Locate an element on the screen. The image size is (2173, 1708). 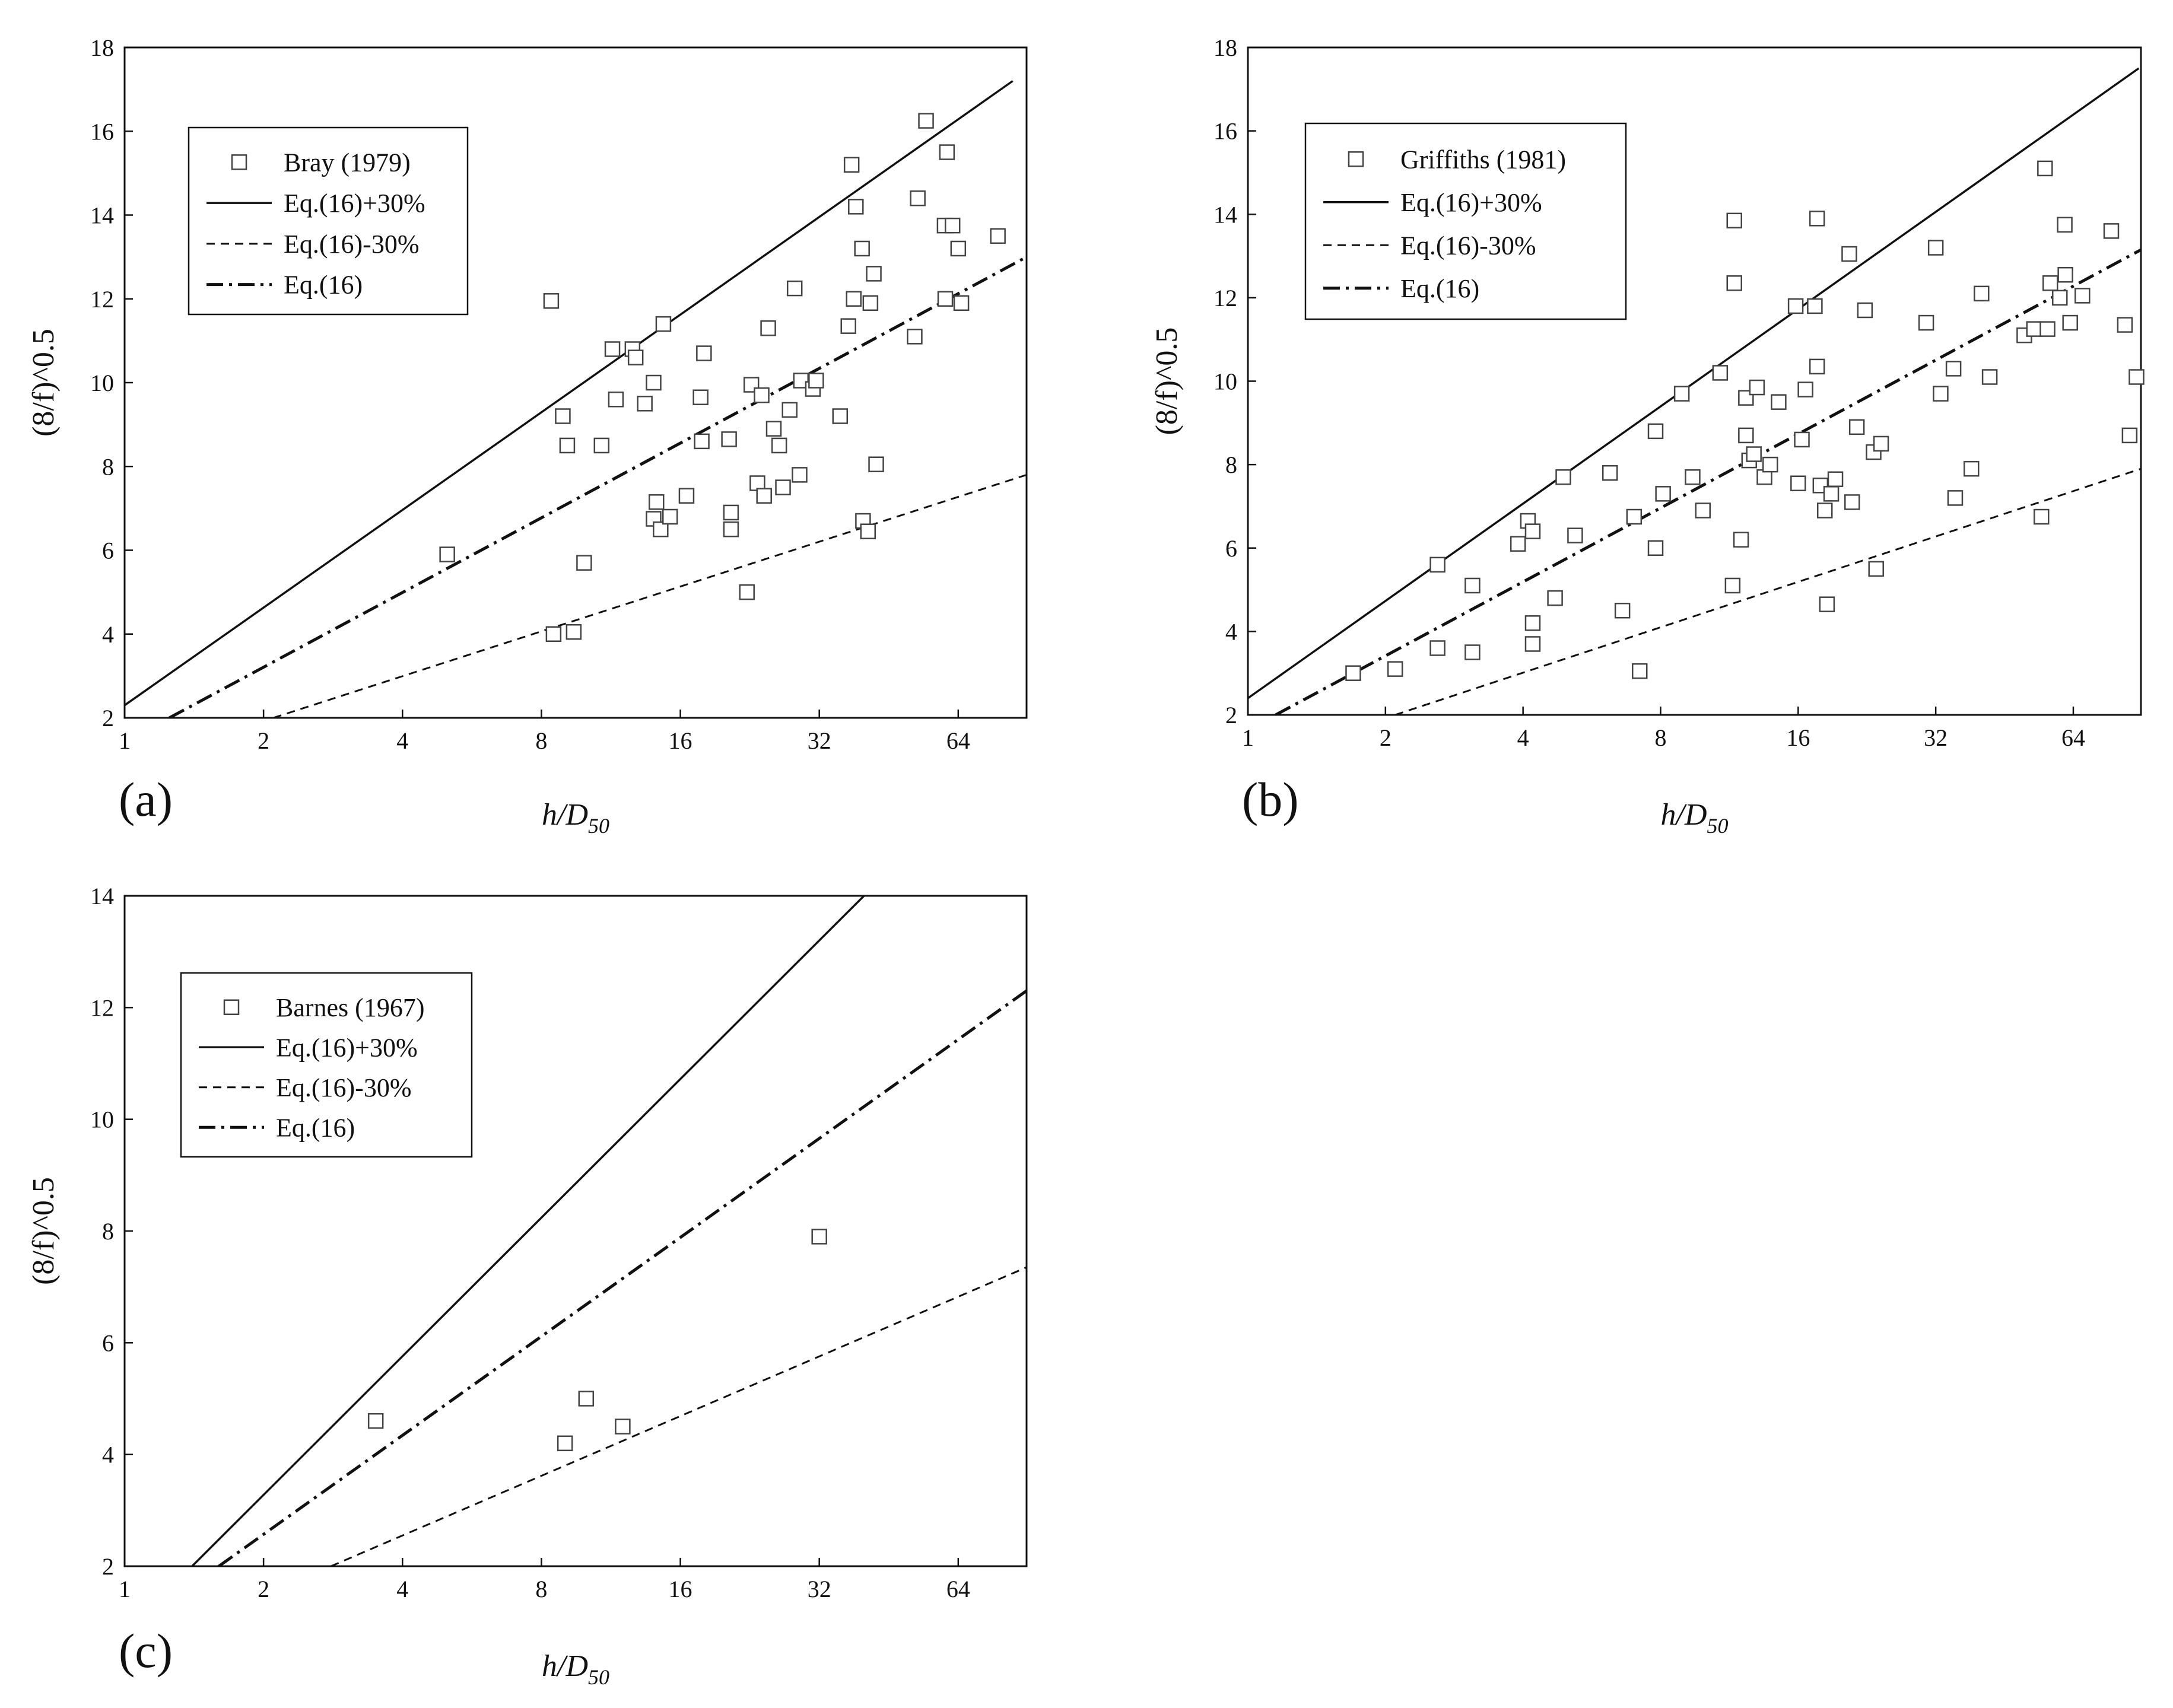
legend-label: Eq.(16)-30% is located at coordinates (352, 245).